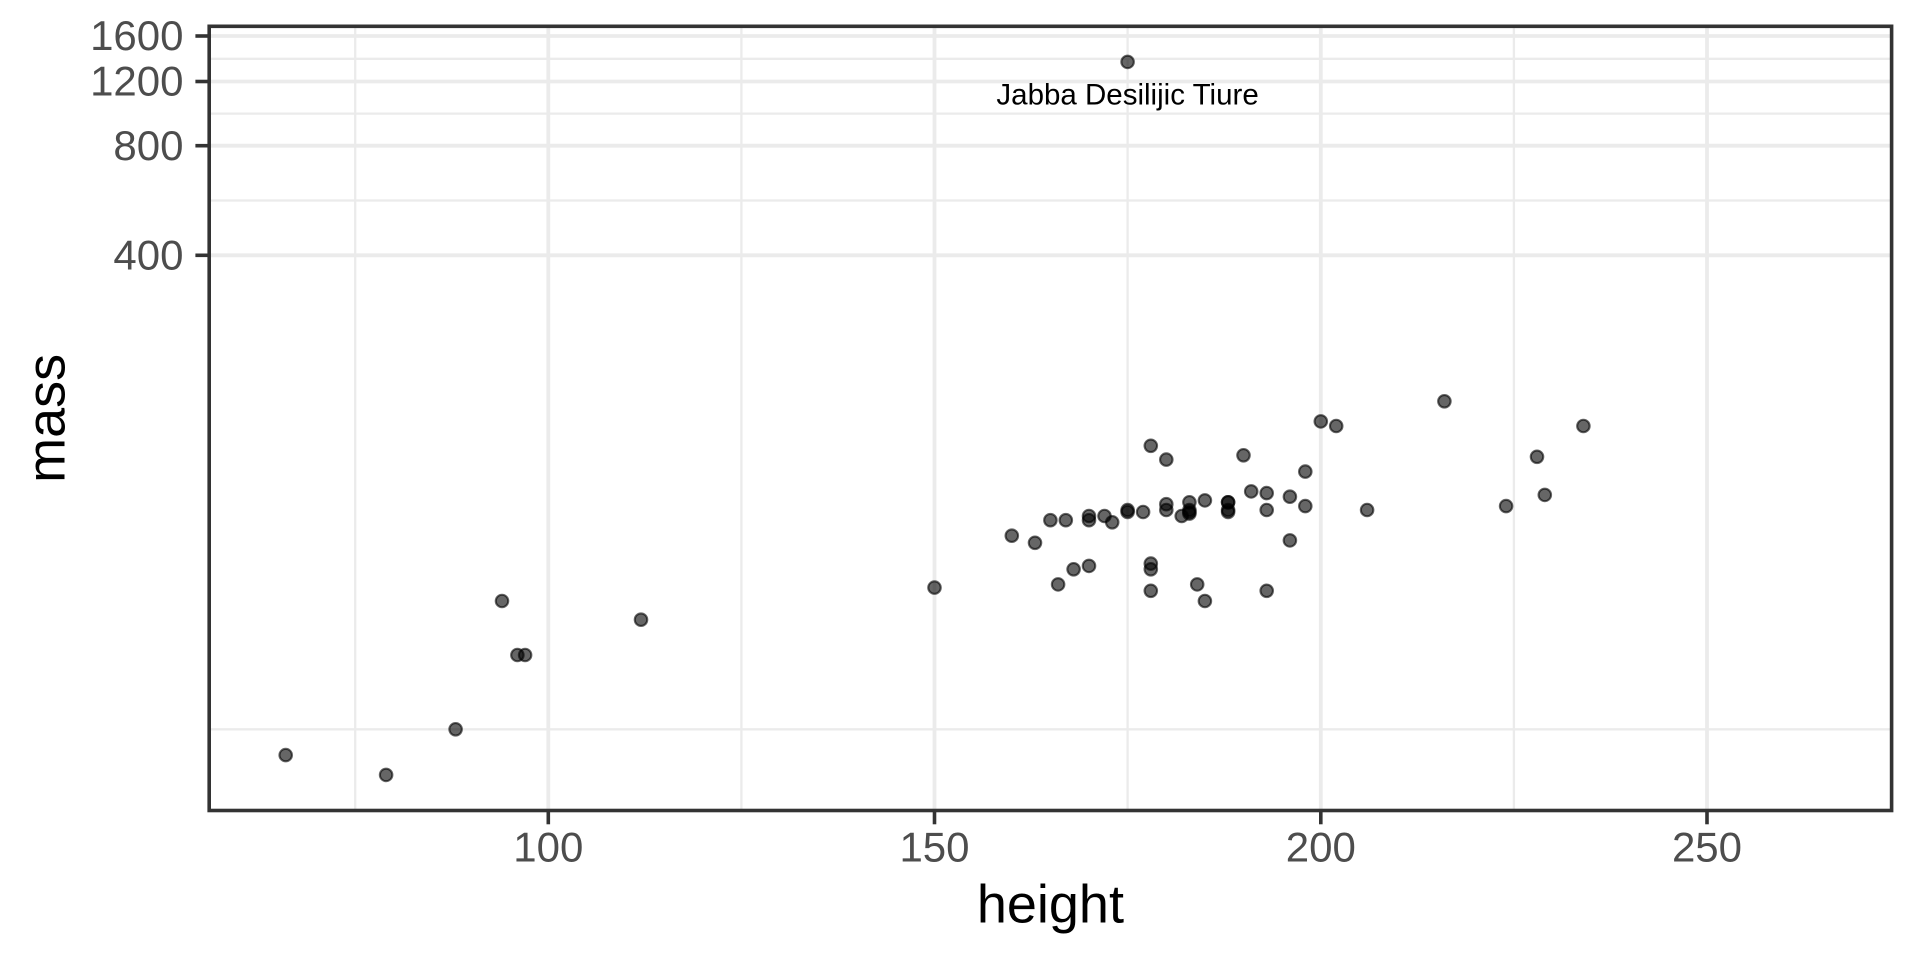 The image size is (1920, 965). What do you see at coordinates (148, 254) in the screenshot?
I see `svg-text: 400` at bounding box center [148, 254].